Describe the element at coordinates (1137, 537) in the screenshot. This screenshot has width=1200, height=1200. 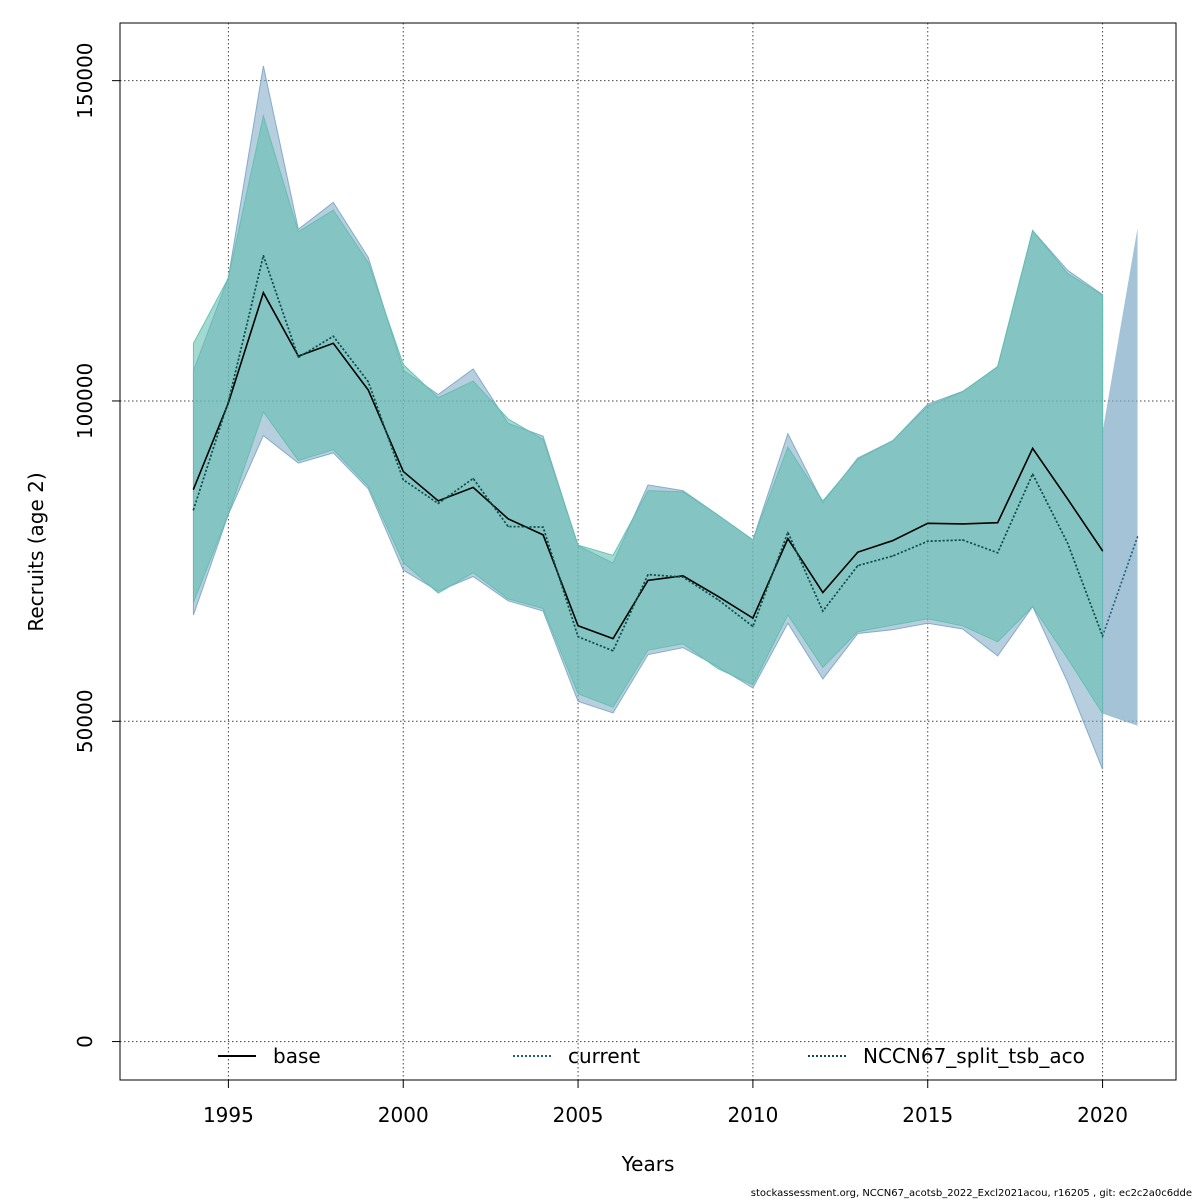
I see `data-point-current` at that location.